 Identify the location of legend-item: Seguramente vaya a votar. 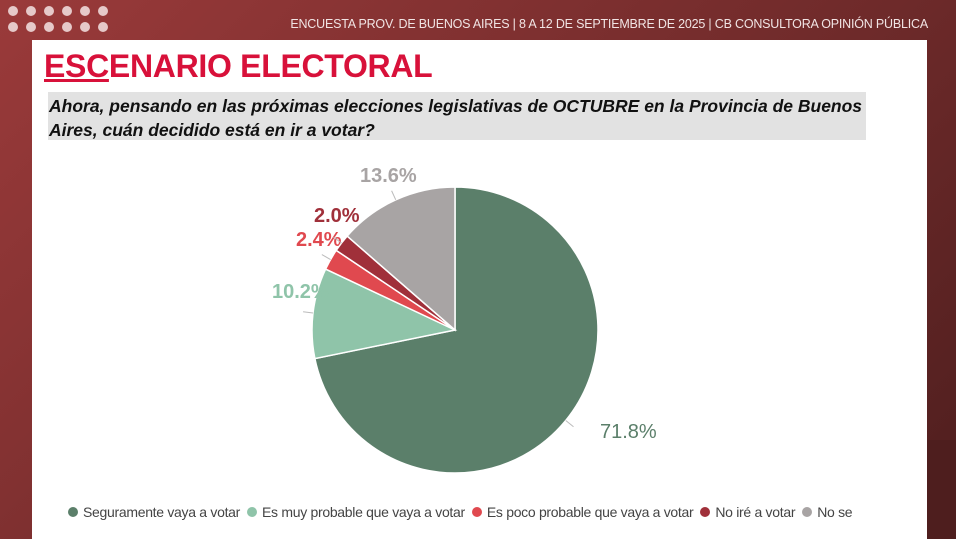
(154, 512).